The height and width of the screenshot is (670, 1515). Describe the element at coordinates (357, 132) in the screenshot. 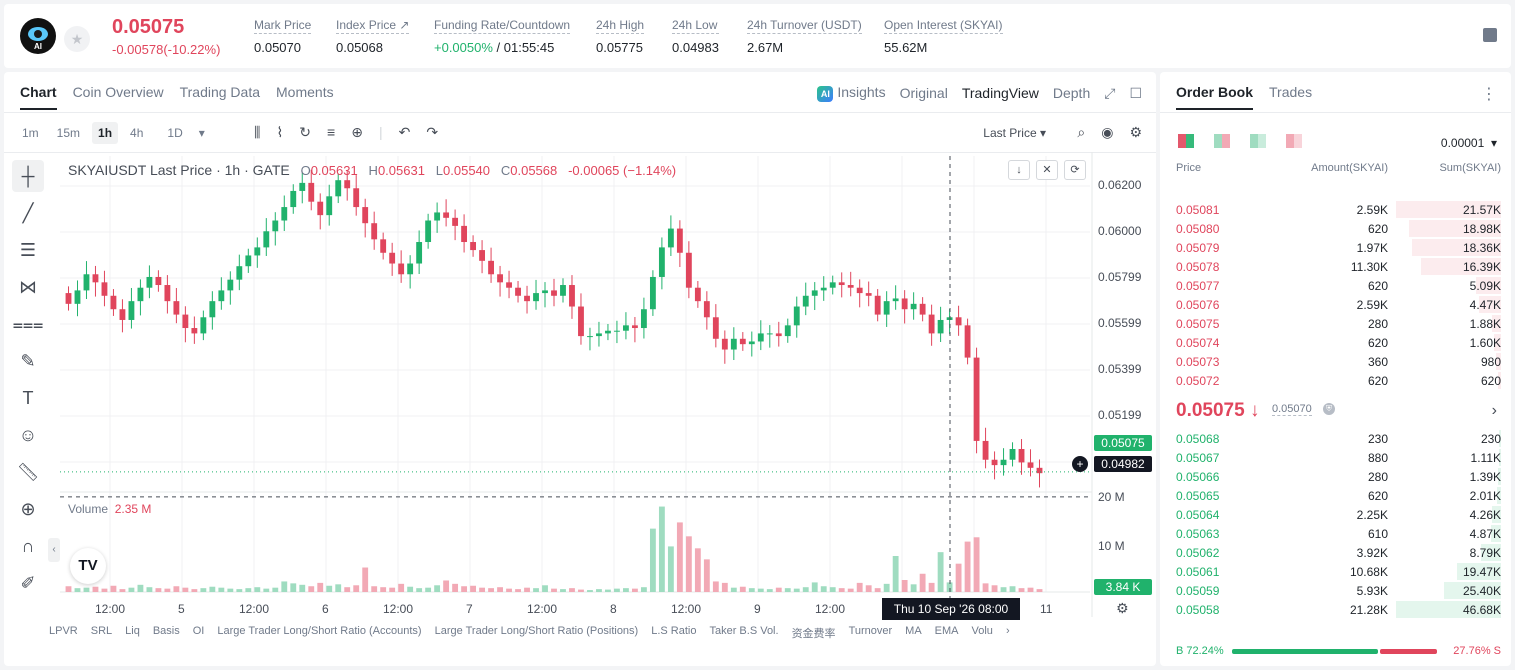

I see `add-icon: ⊕` at that location.